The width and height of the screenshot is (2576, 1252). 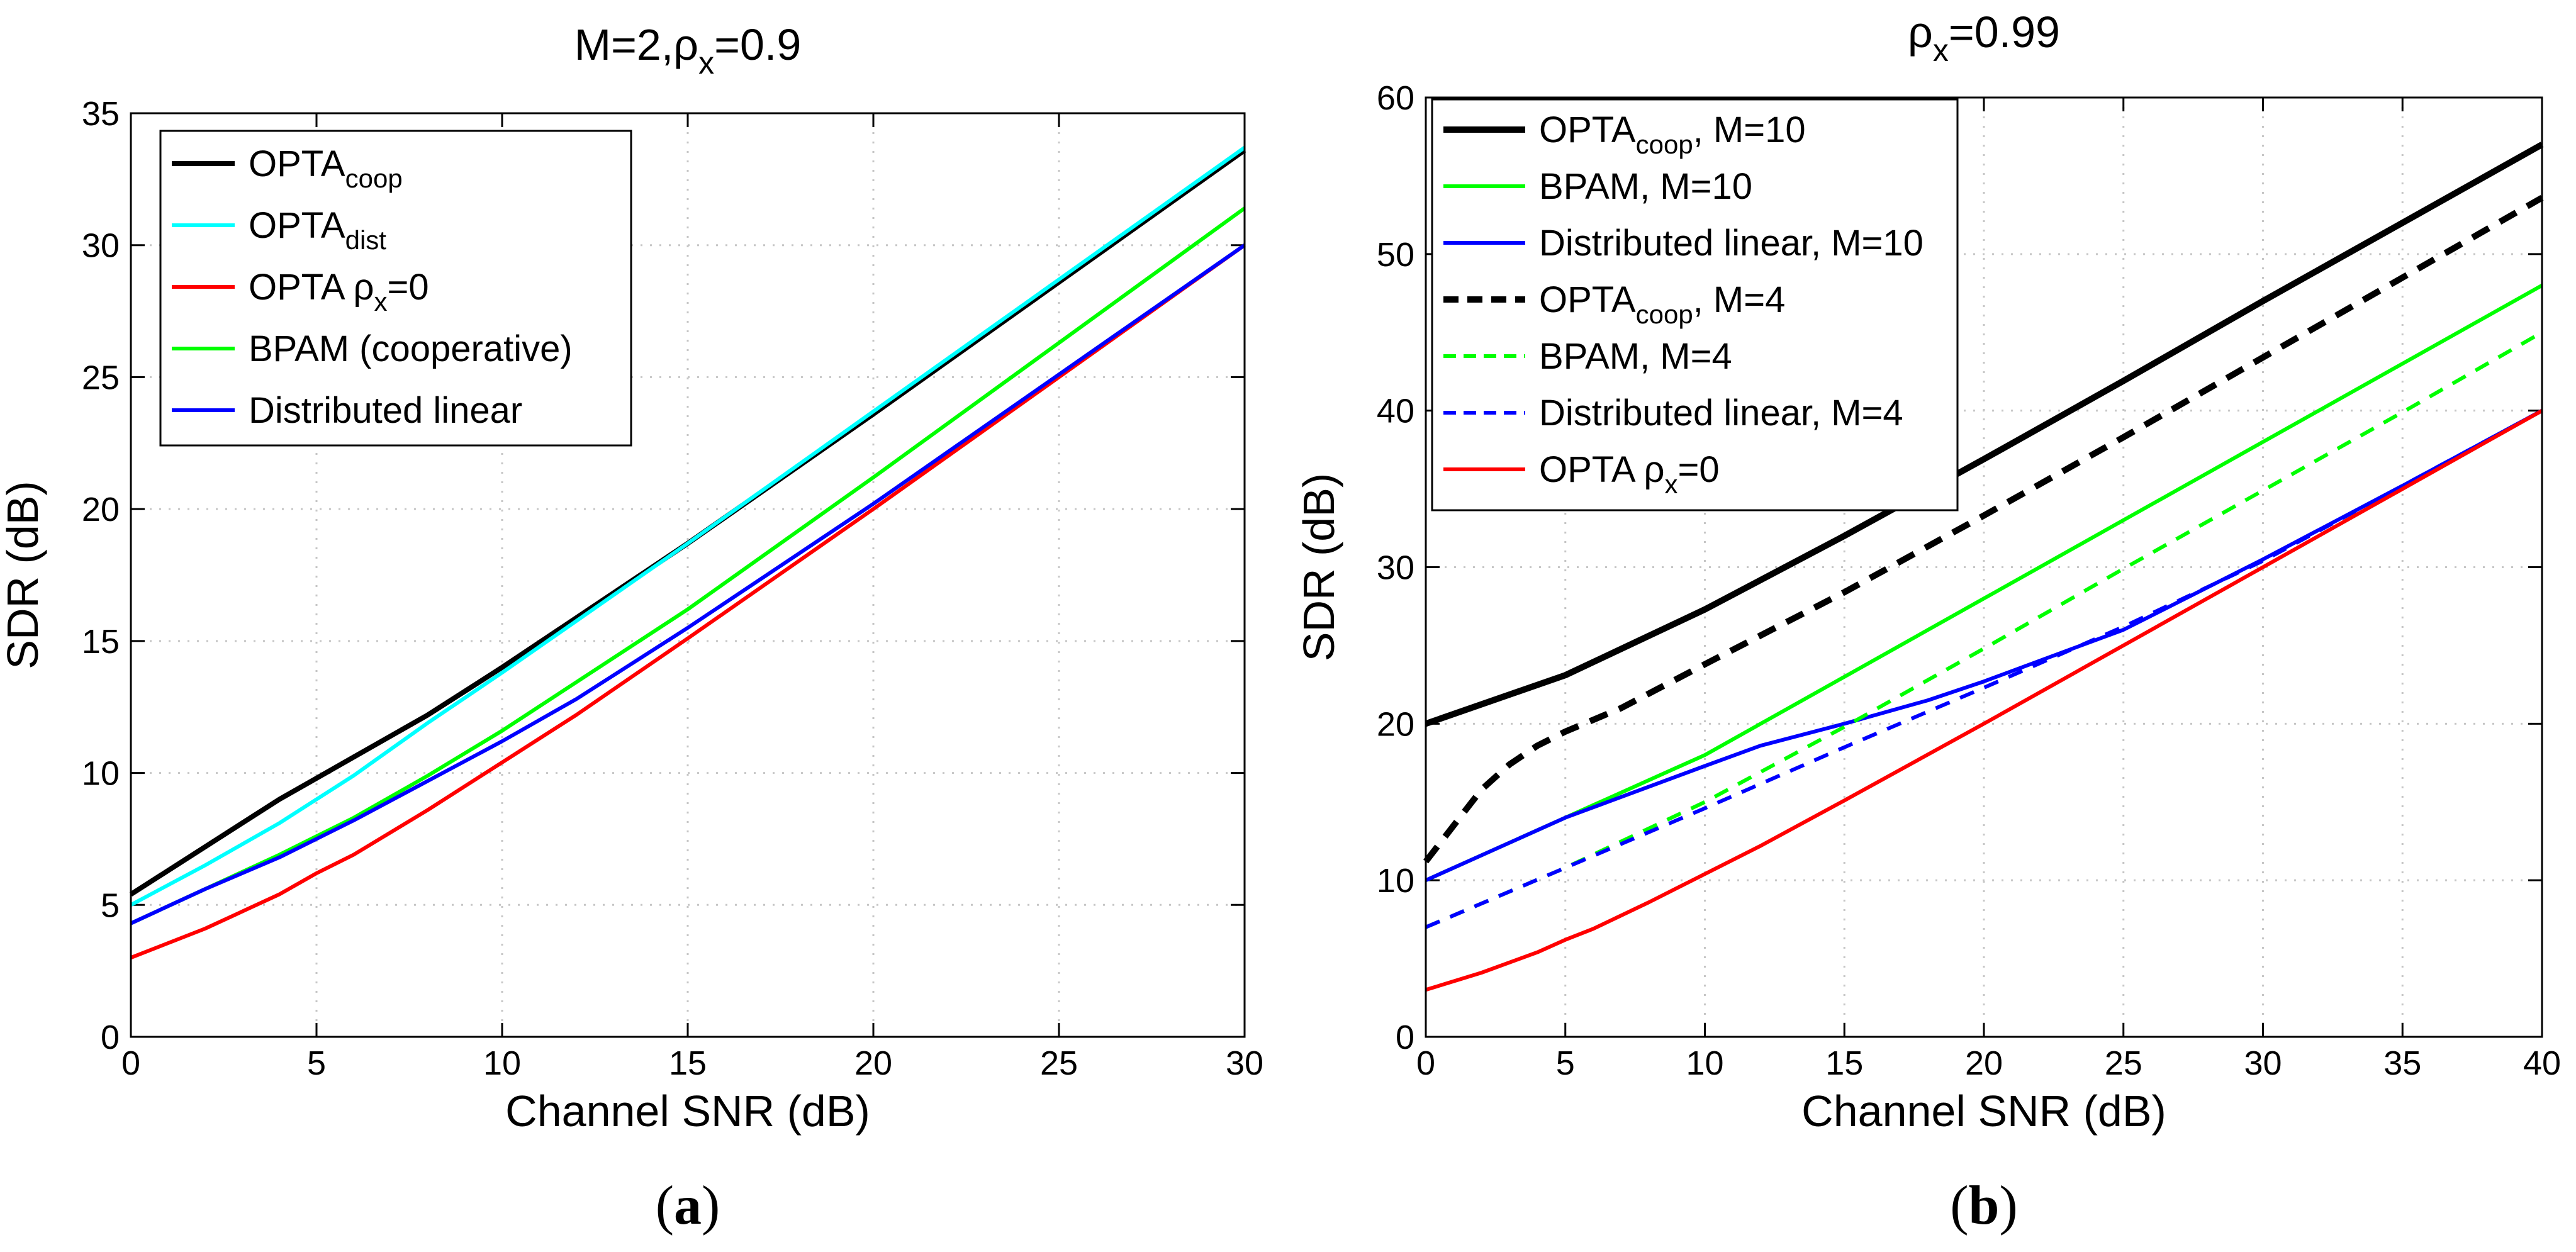 I want to click on legend-entry: OPTAcoop, so click(x=326, y=168).